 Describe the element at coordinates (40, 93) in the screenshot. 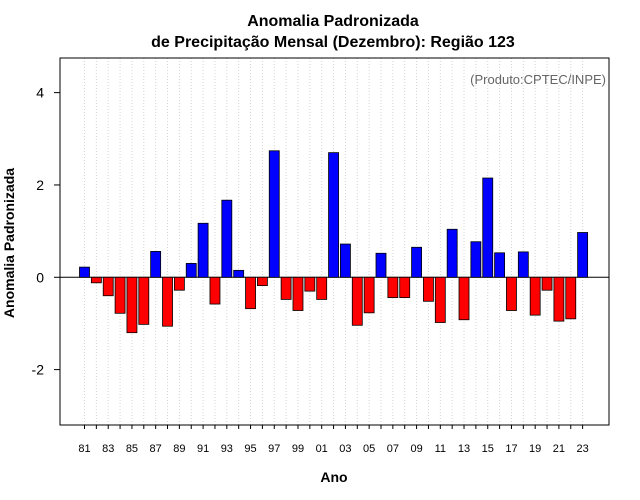

I see `y-tick-label: 4` at that location.